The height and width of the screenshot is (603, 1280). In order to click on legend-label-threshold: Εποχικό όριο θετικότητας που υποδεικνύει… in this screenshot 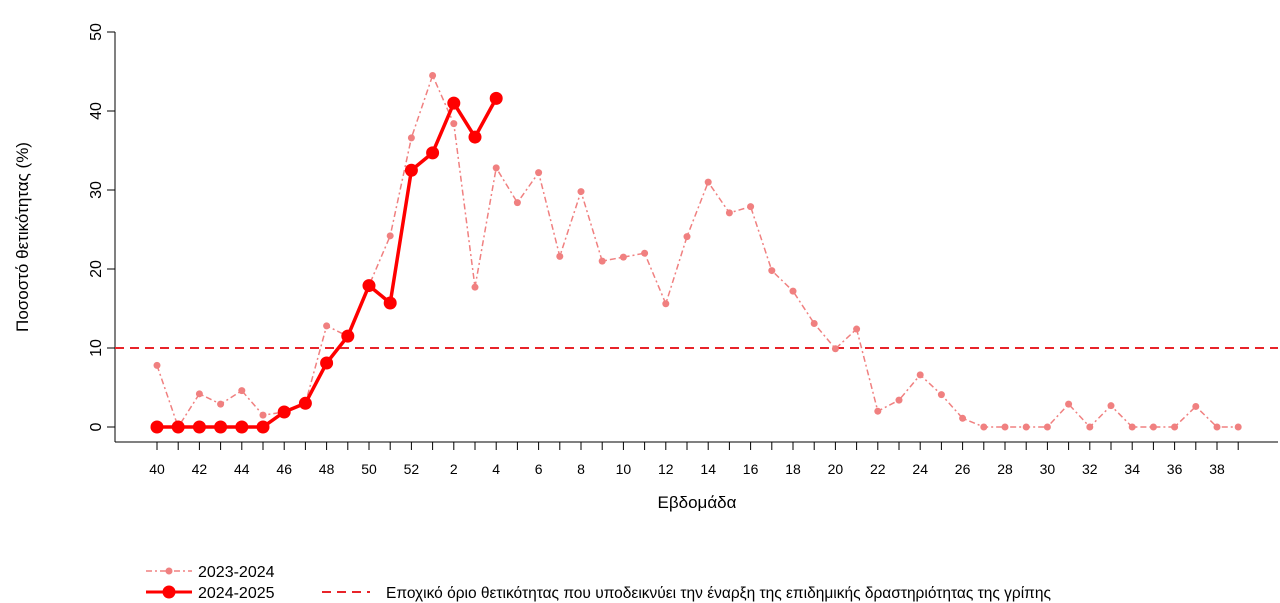, I will do `click(718, 593)`.